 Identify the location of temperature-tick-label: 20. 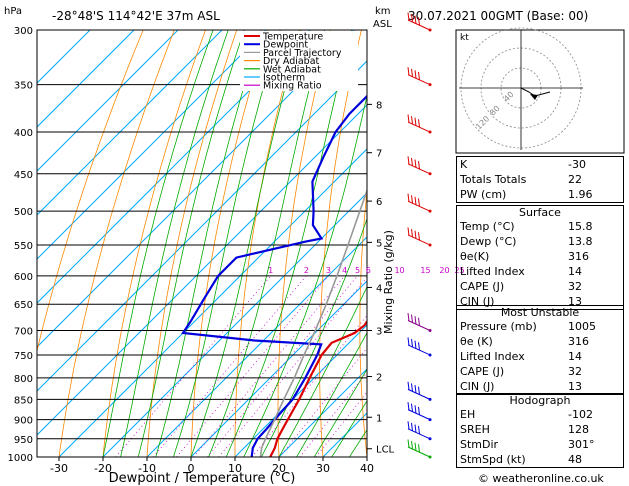
(279, 468).